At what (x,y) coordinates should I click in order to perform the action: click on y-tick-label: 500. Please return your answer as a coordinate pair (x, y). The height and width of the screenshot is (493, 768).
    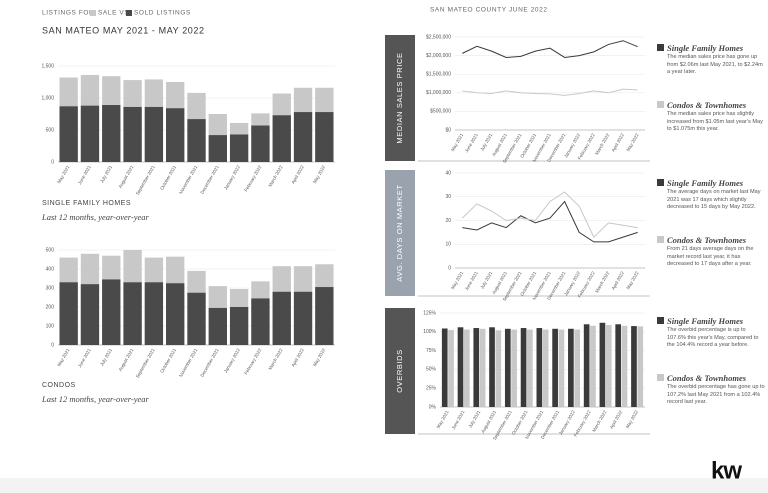
    Looking at the image, I should click on (50, 130).